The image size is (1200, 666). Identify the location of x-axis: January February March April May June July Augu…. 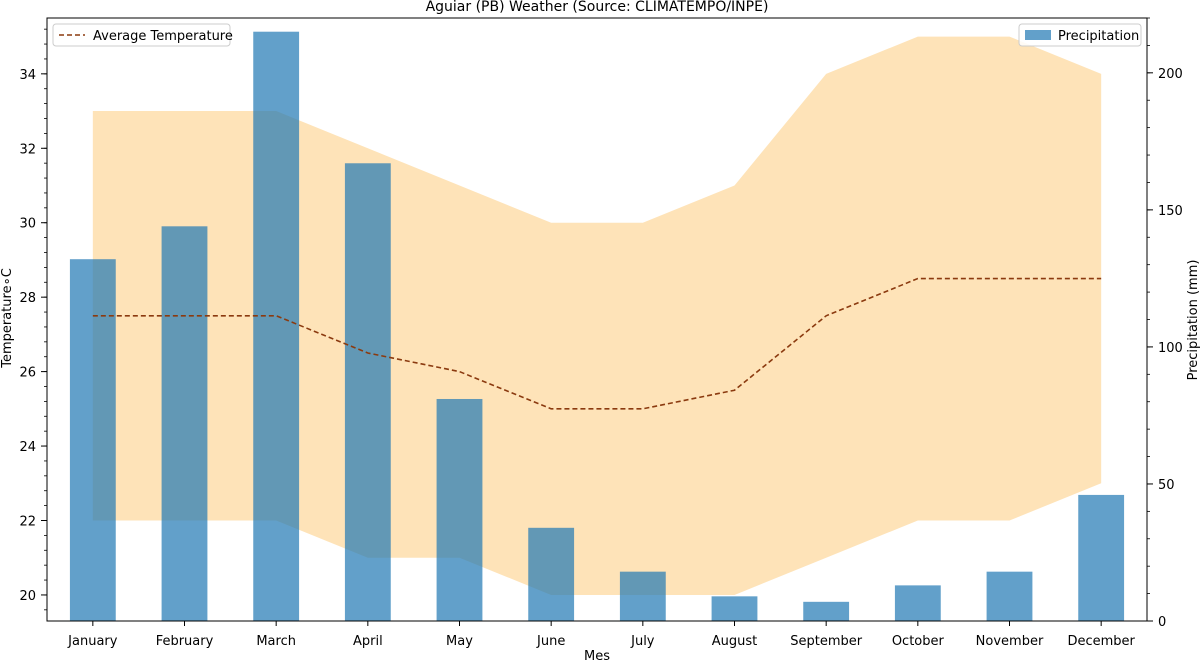
(601, 635).